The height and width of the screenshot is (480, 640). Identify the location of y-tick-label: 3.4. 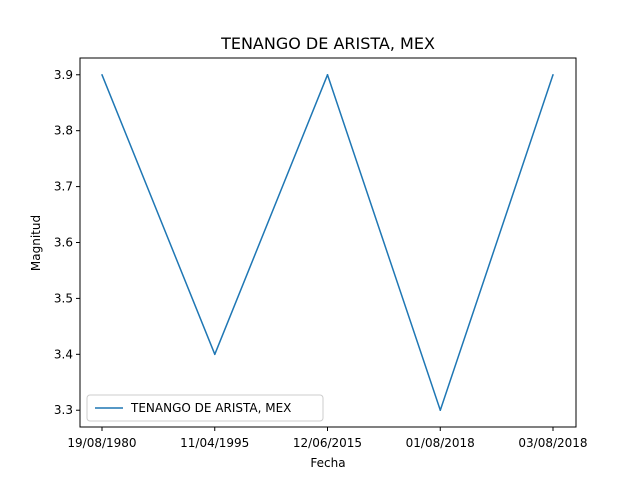
(63, 354).